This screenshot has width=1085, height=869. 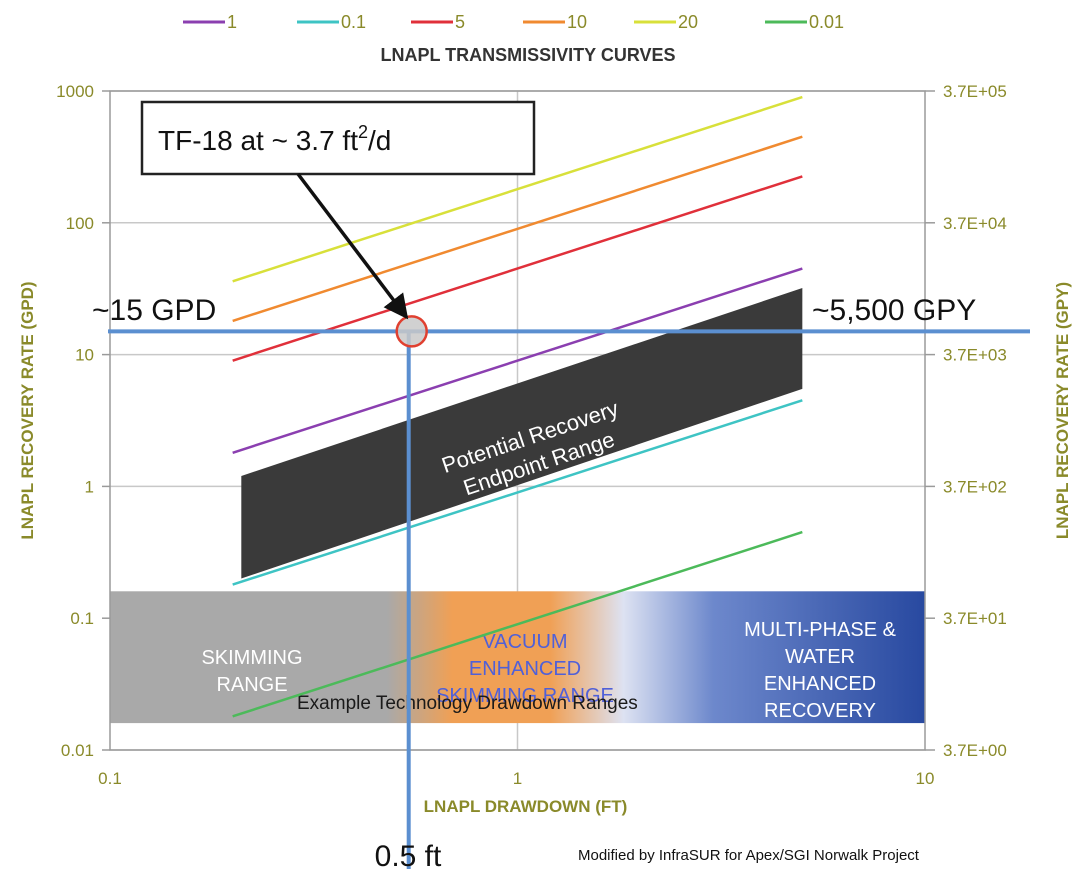 What do you see at coordinates (84, 355) in the screenshot?
I see `y-tick-label: 10` at bounding box center [84, 355].